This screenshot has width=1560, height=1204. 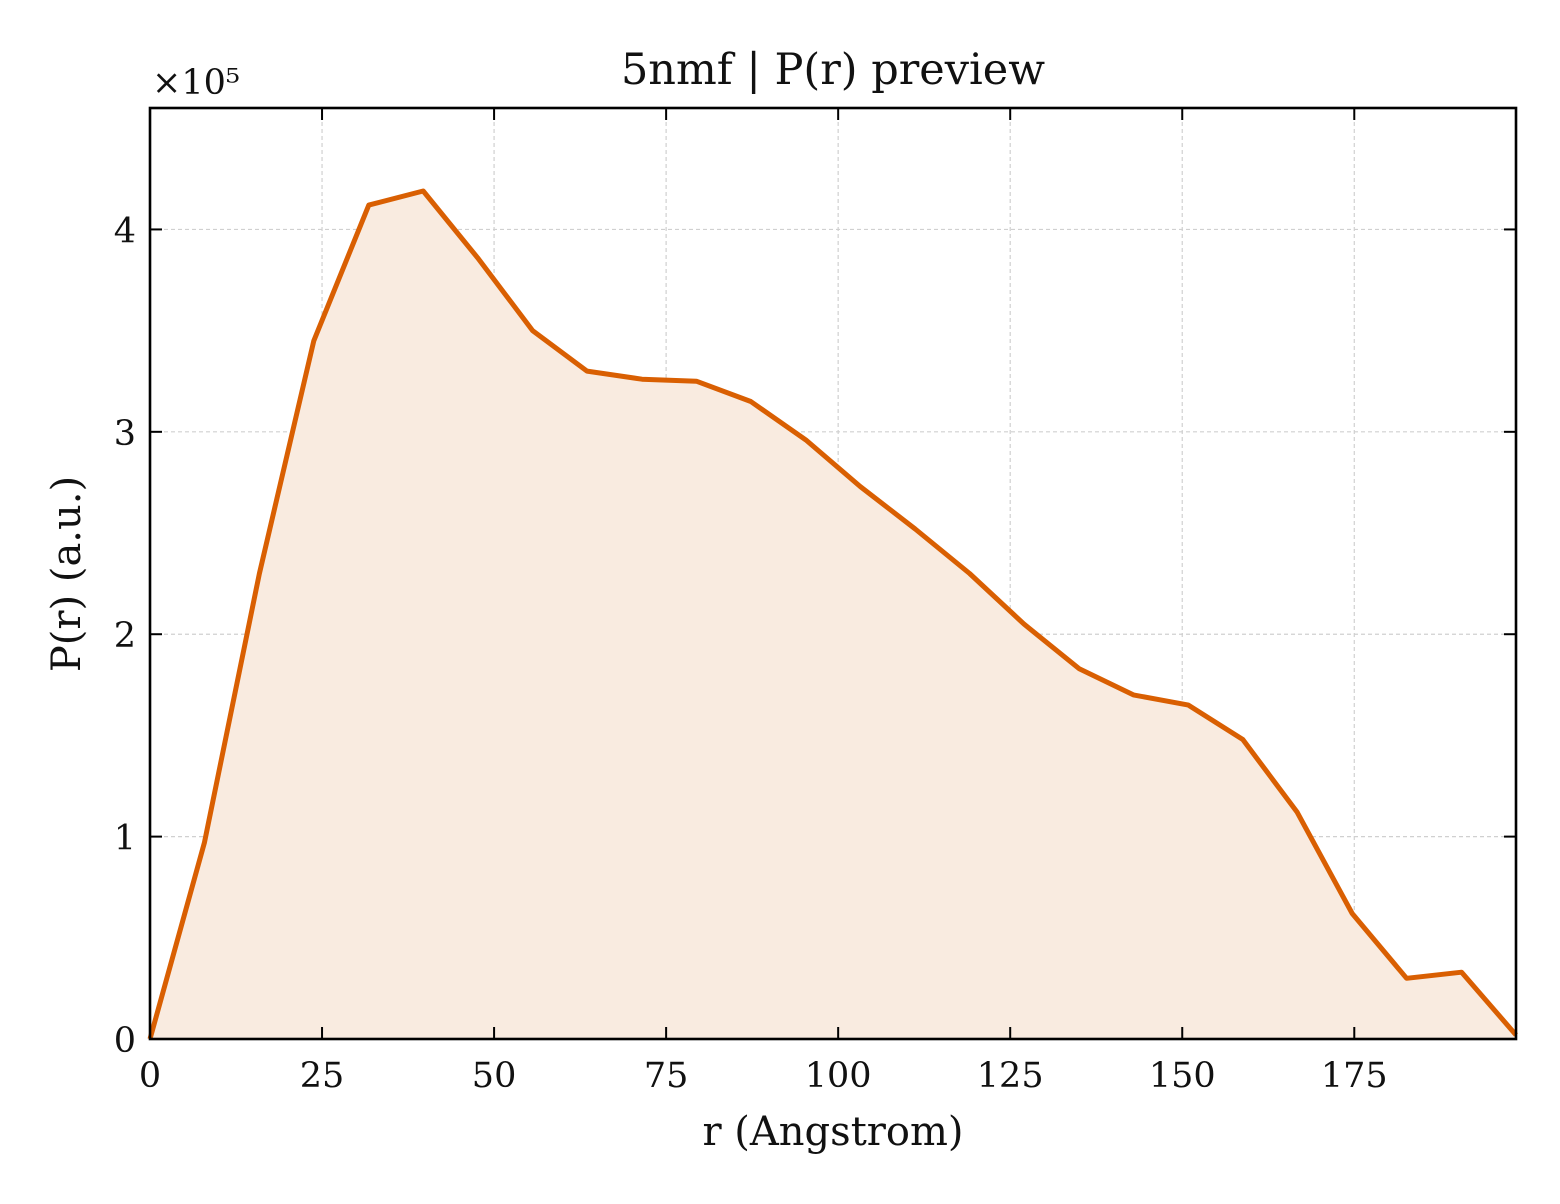 I want to click on y-axis-label: P(r) (a.u.), so click(x=67, y=574).